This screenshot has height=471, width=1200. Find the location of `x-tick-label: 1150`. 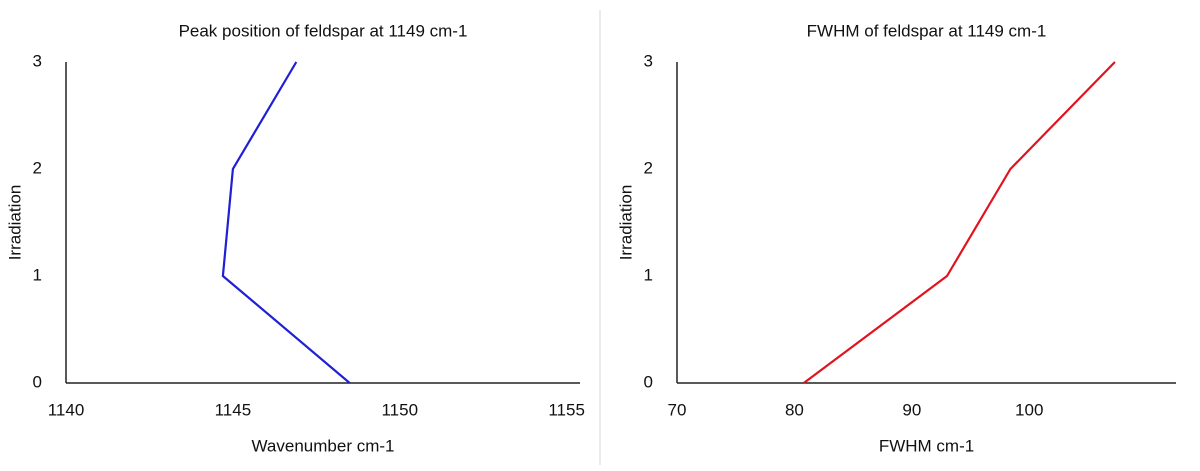

x-tick-label: 1150 is located at coordinates (399, 409).